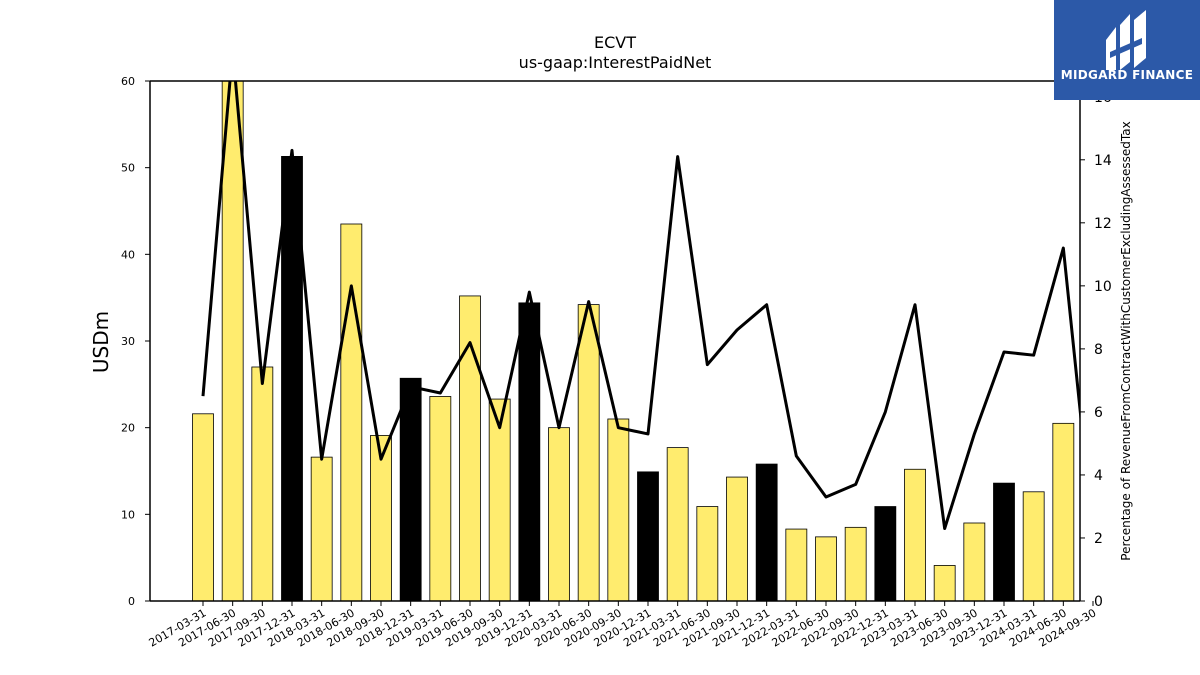 The image size is (1200, 675). What do you see at coordinates (1127, 75) in the screenshot?
I see `logo-text: MIDGARD FINANCE` at bounding box center [1127, 75].